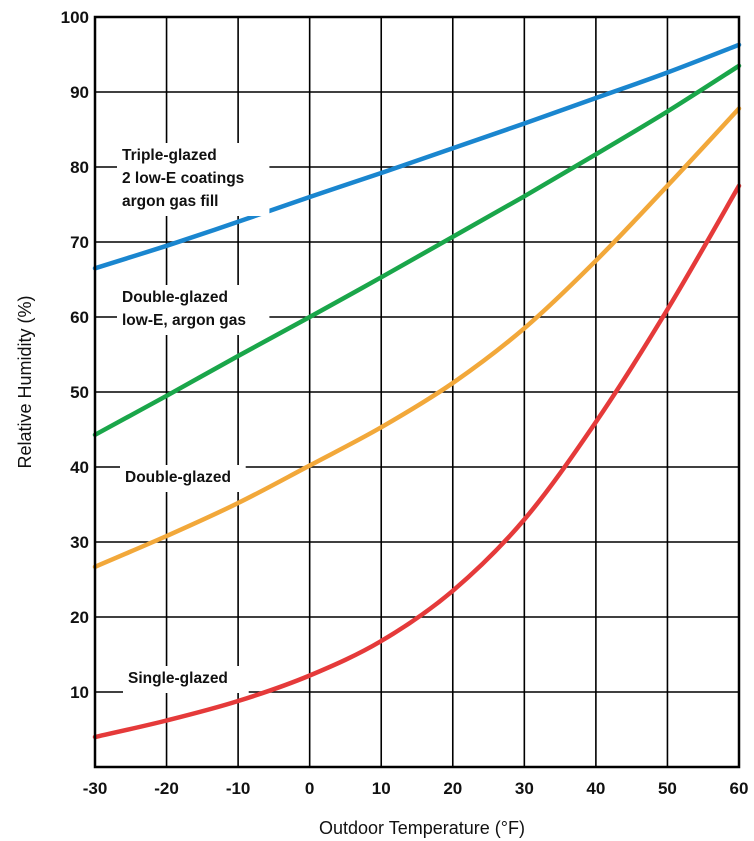 The width and height of the screenshot is (754, 841). I want to click on y-tick-label-0: 10, so click(79, 692).